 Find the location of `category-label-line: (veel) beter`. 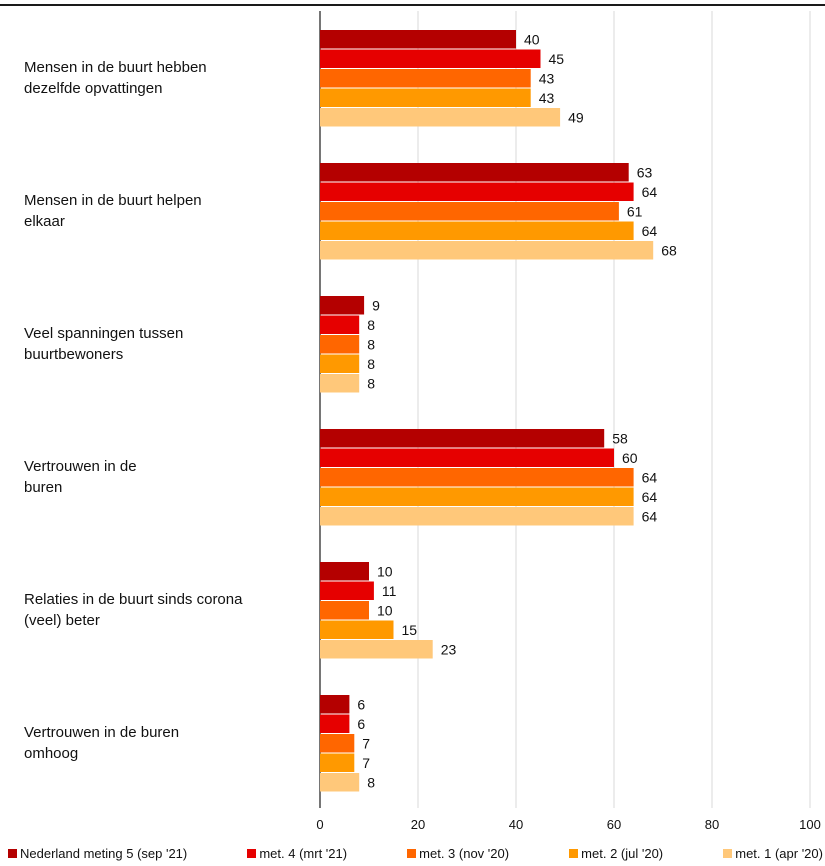

category-label-line: (veel) beter is located at coordinates (62, 621).